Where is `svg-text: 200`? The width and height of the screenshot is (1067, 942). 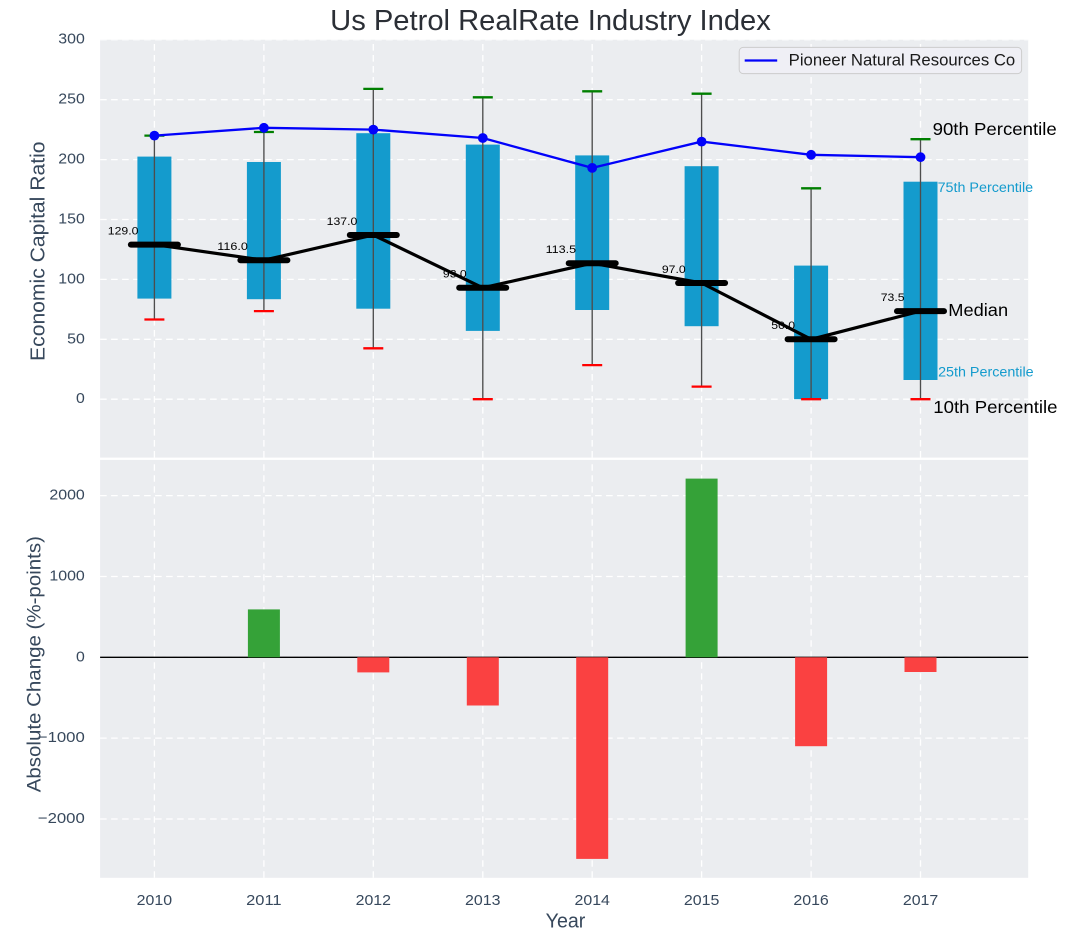 svg-text: 200 is located at coordinates (71, 160).